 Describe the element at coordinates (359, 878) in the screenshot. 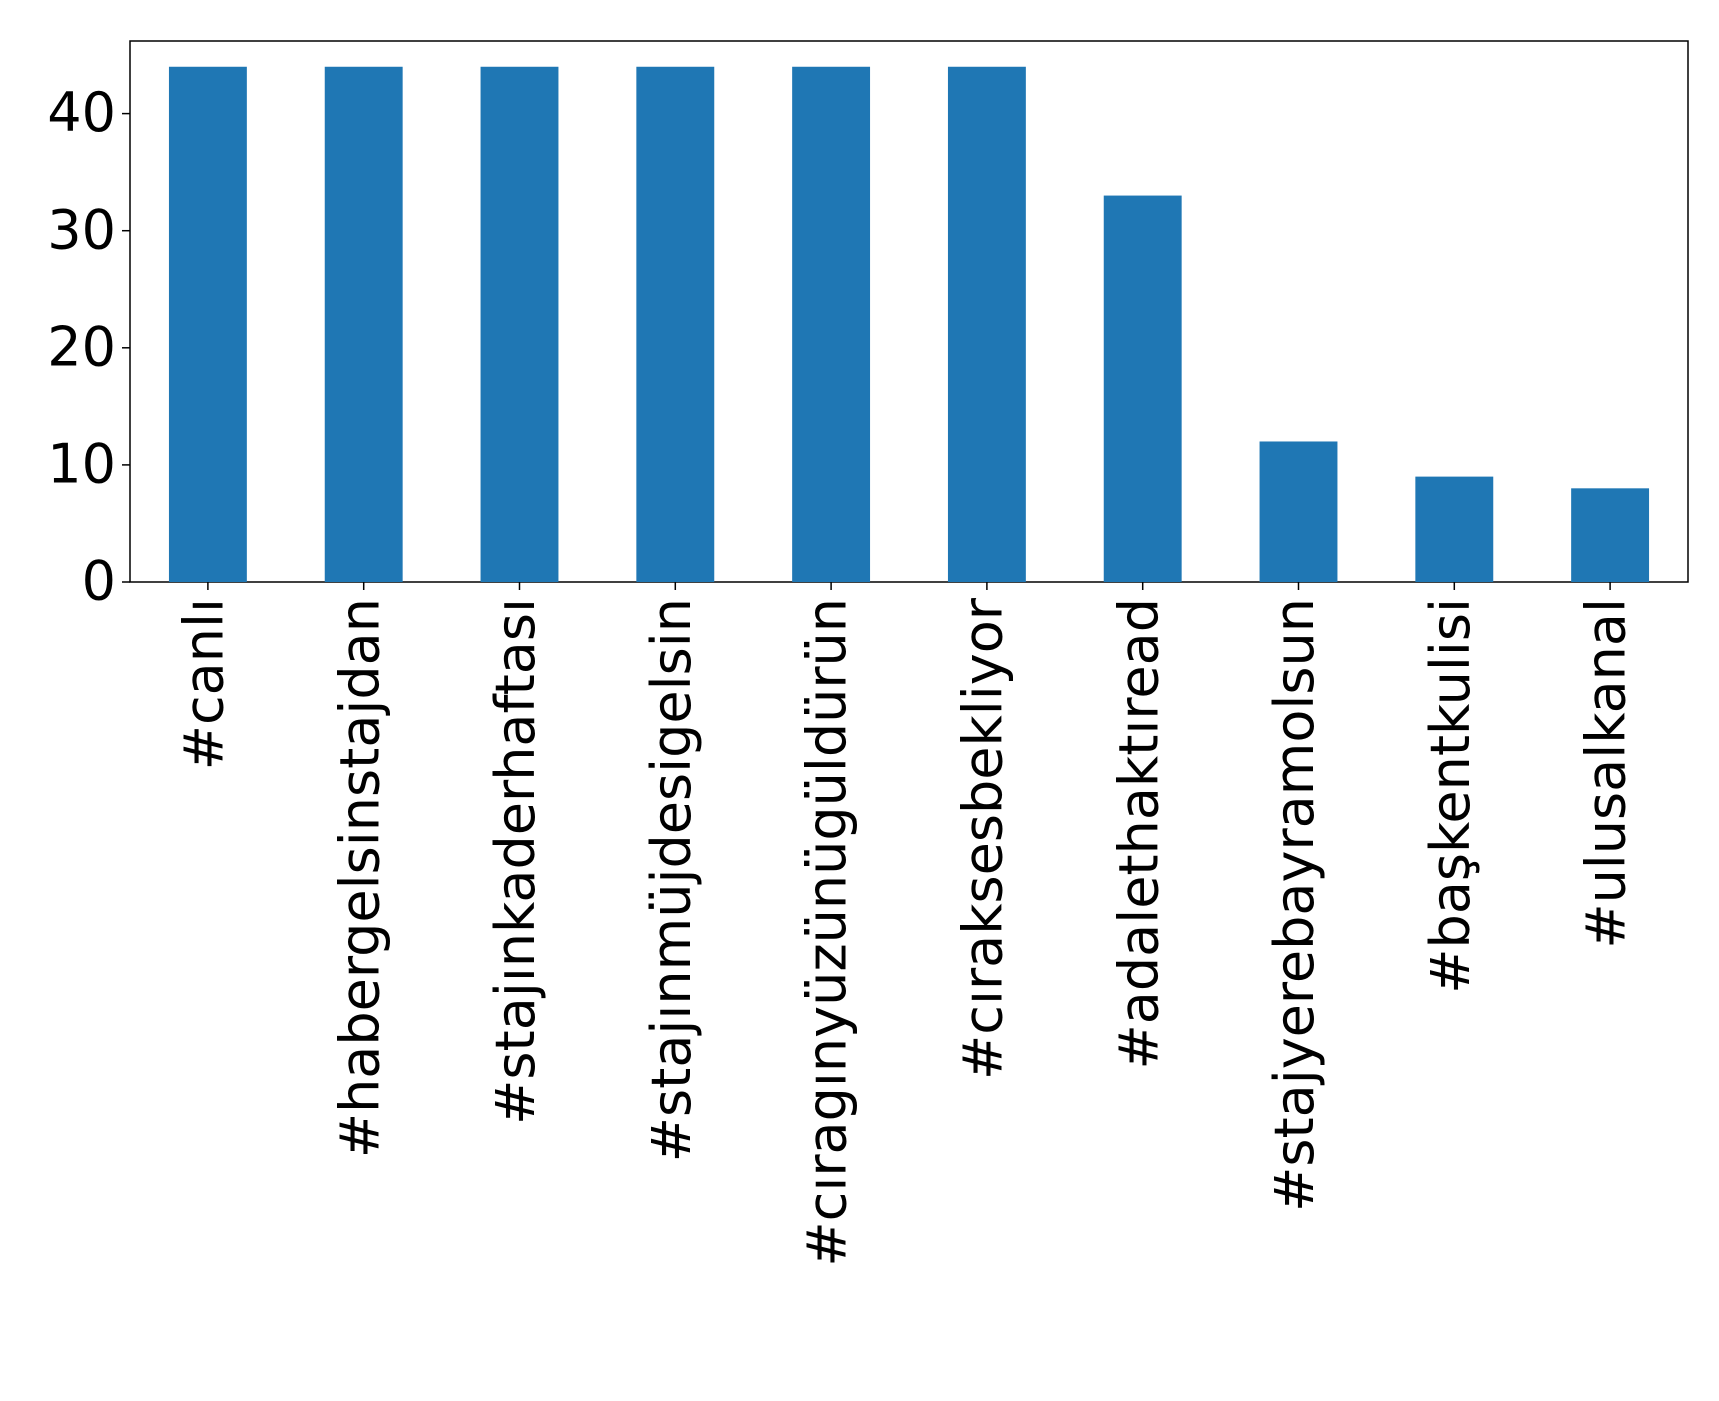

I see `x-tick-label: #habergelsinstajdan` at that location.